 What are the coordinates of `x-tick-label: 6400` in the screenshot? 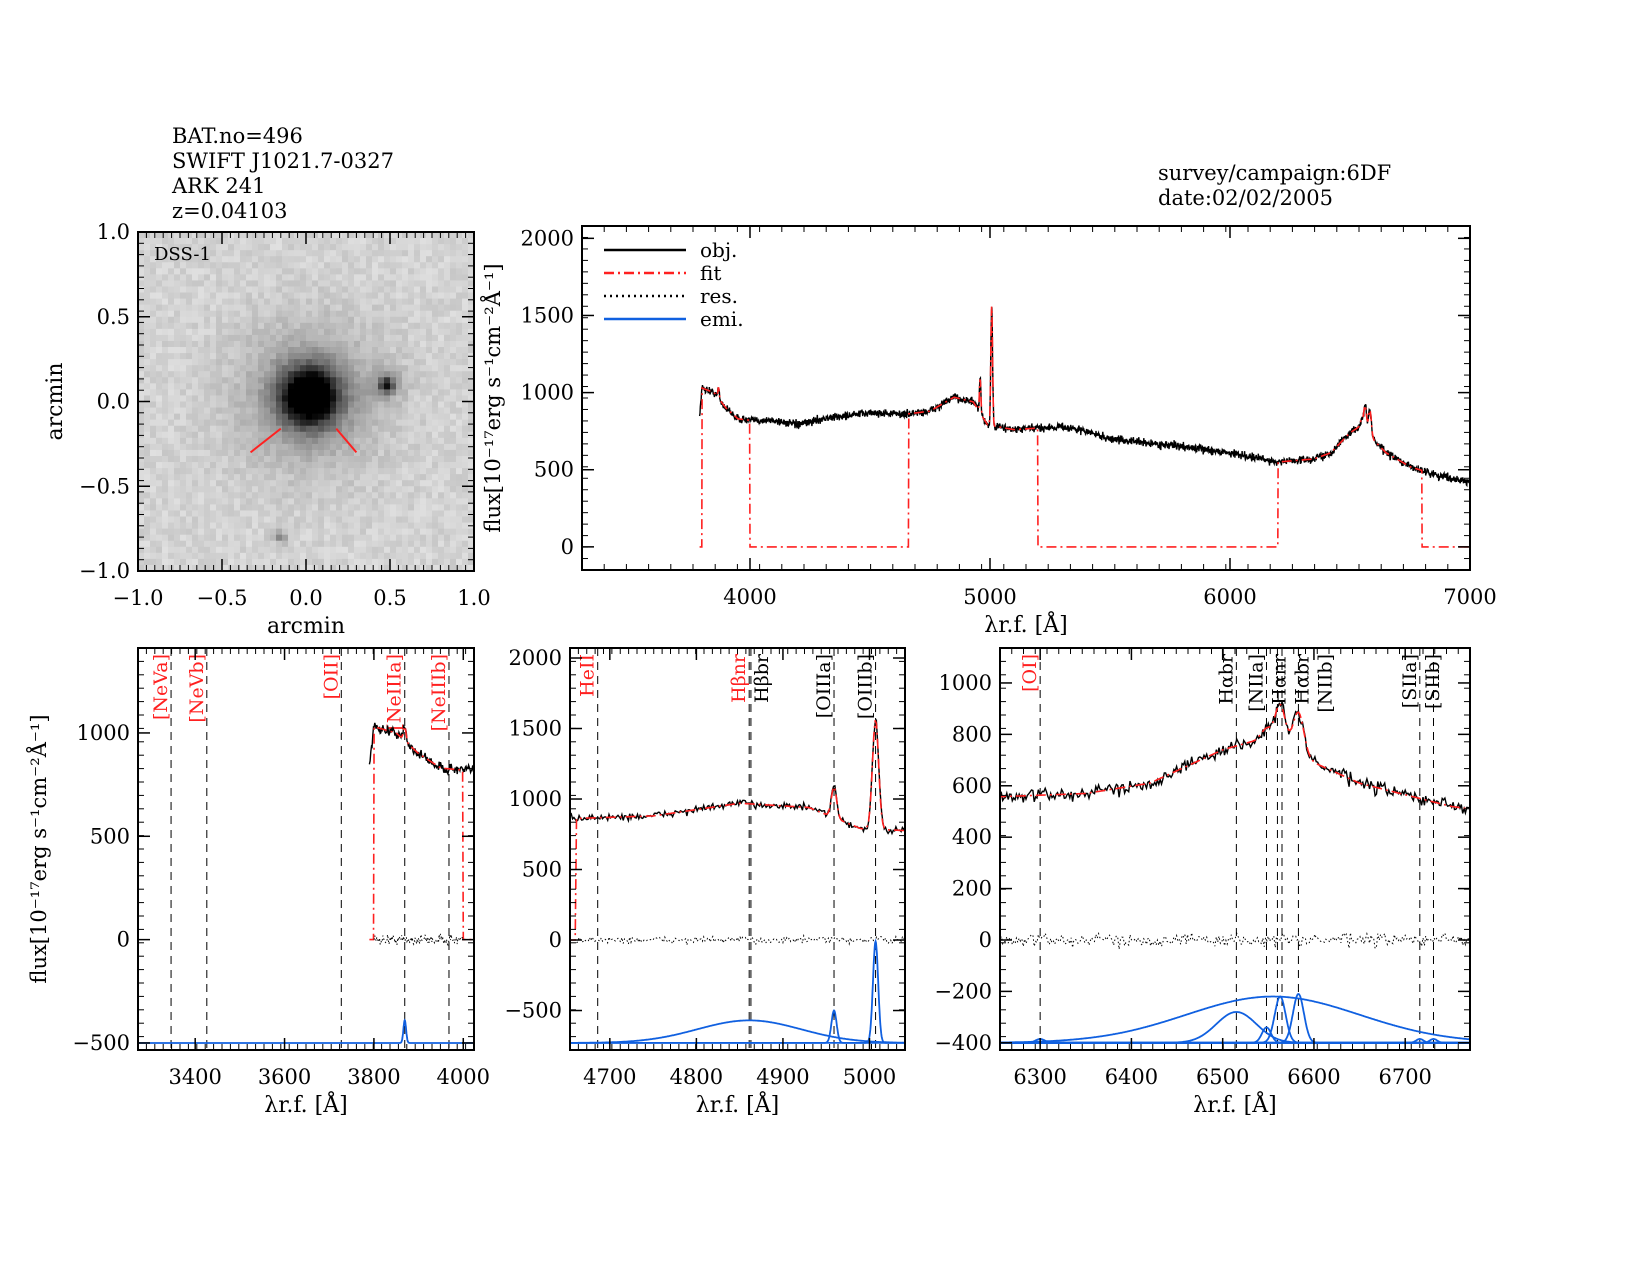 It's located at (1131, 1077).